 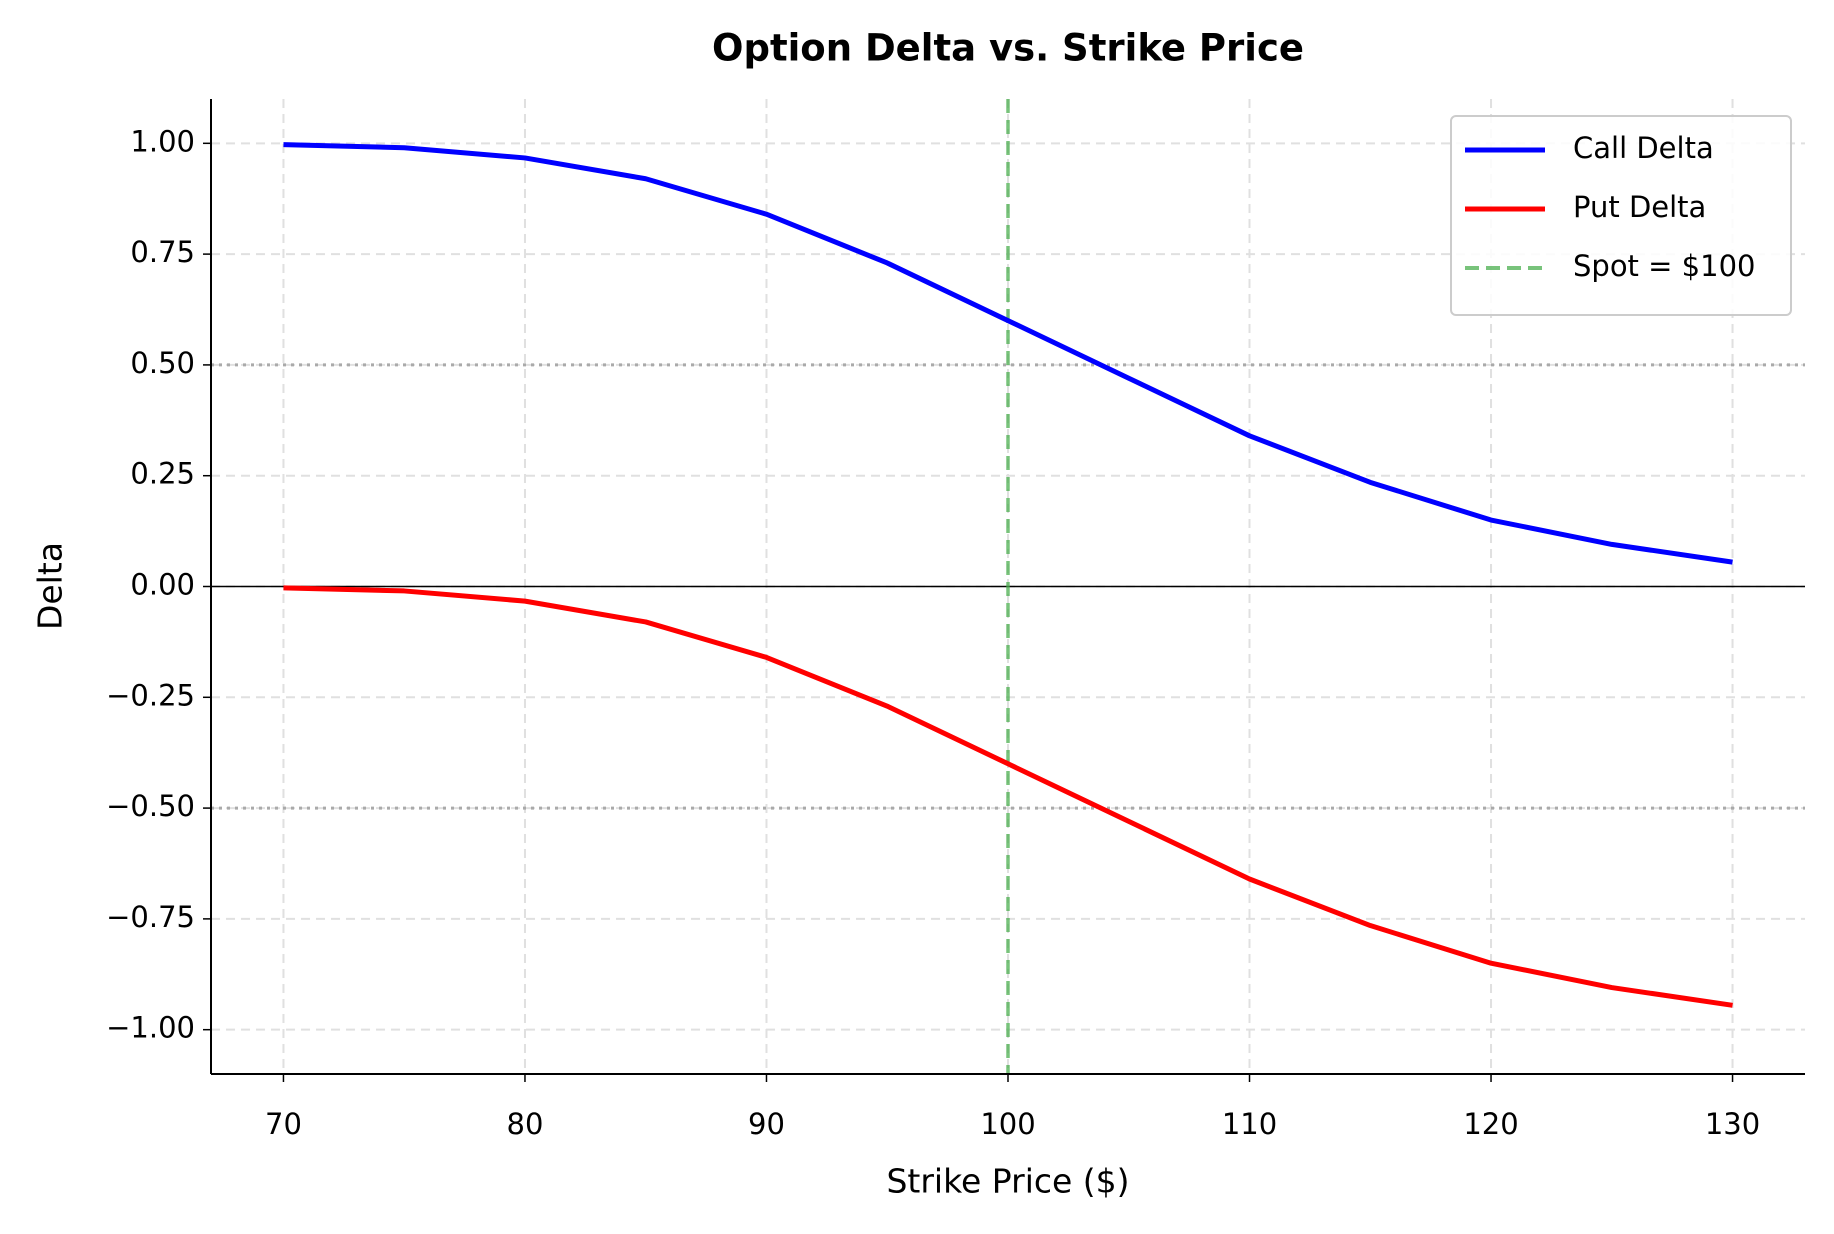 I want to click on y-tick-label: −0.50, so click(x=150, y=806).